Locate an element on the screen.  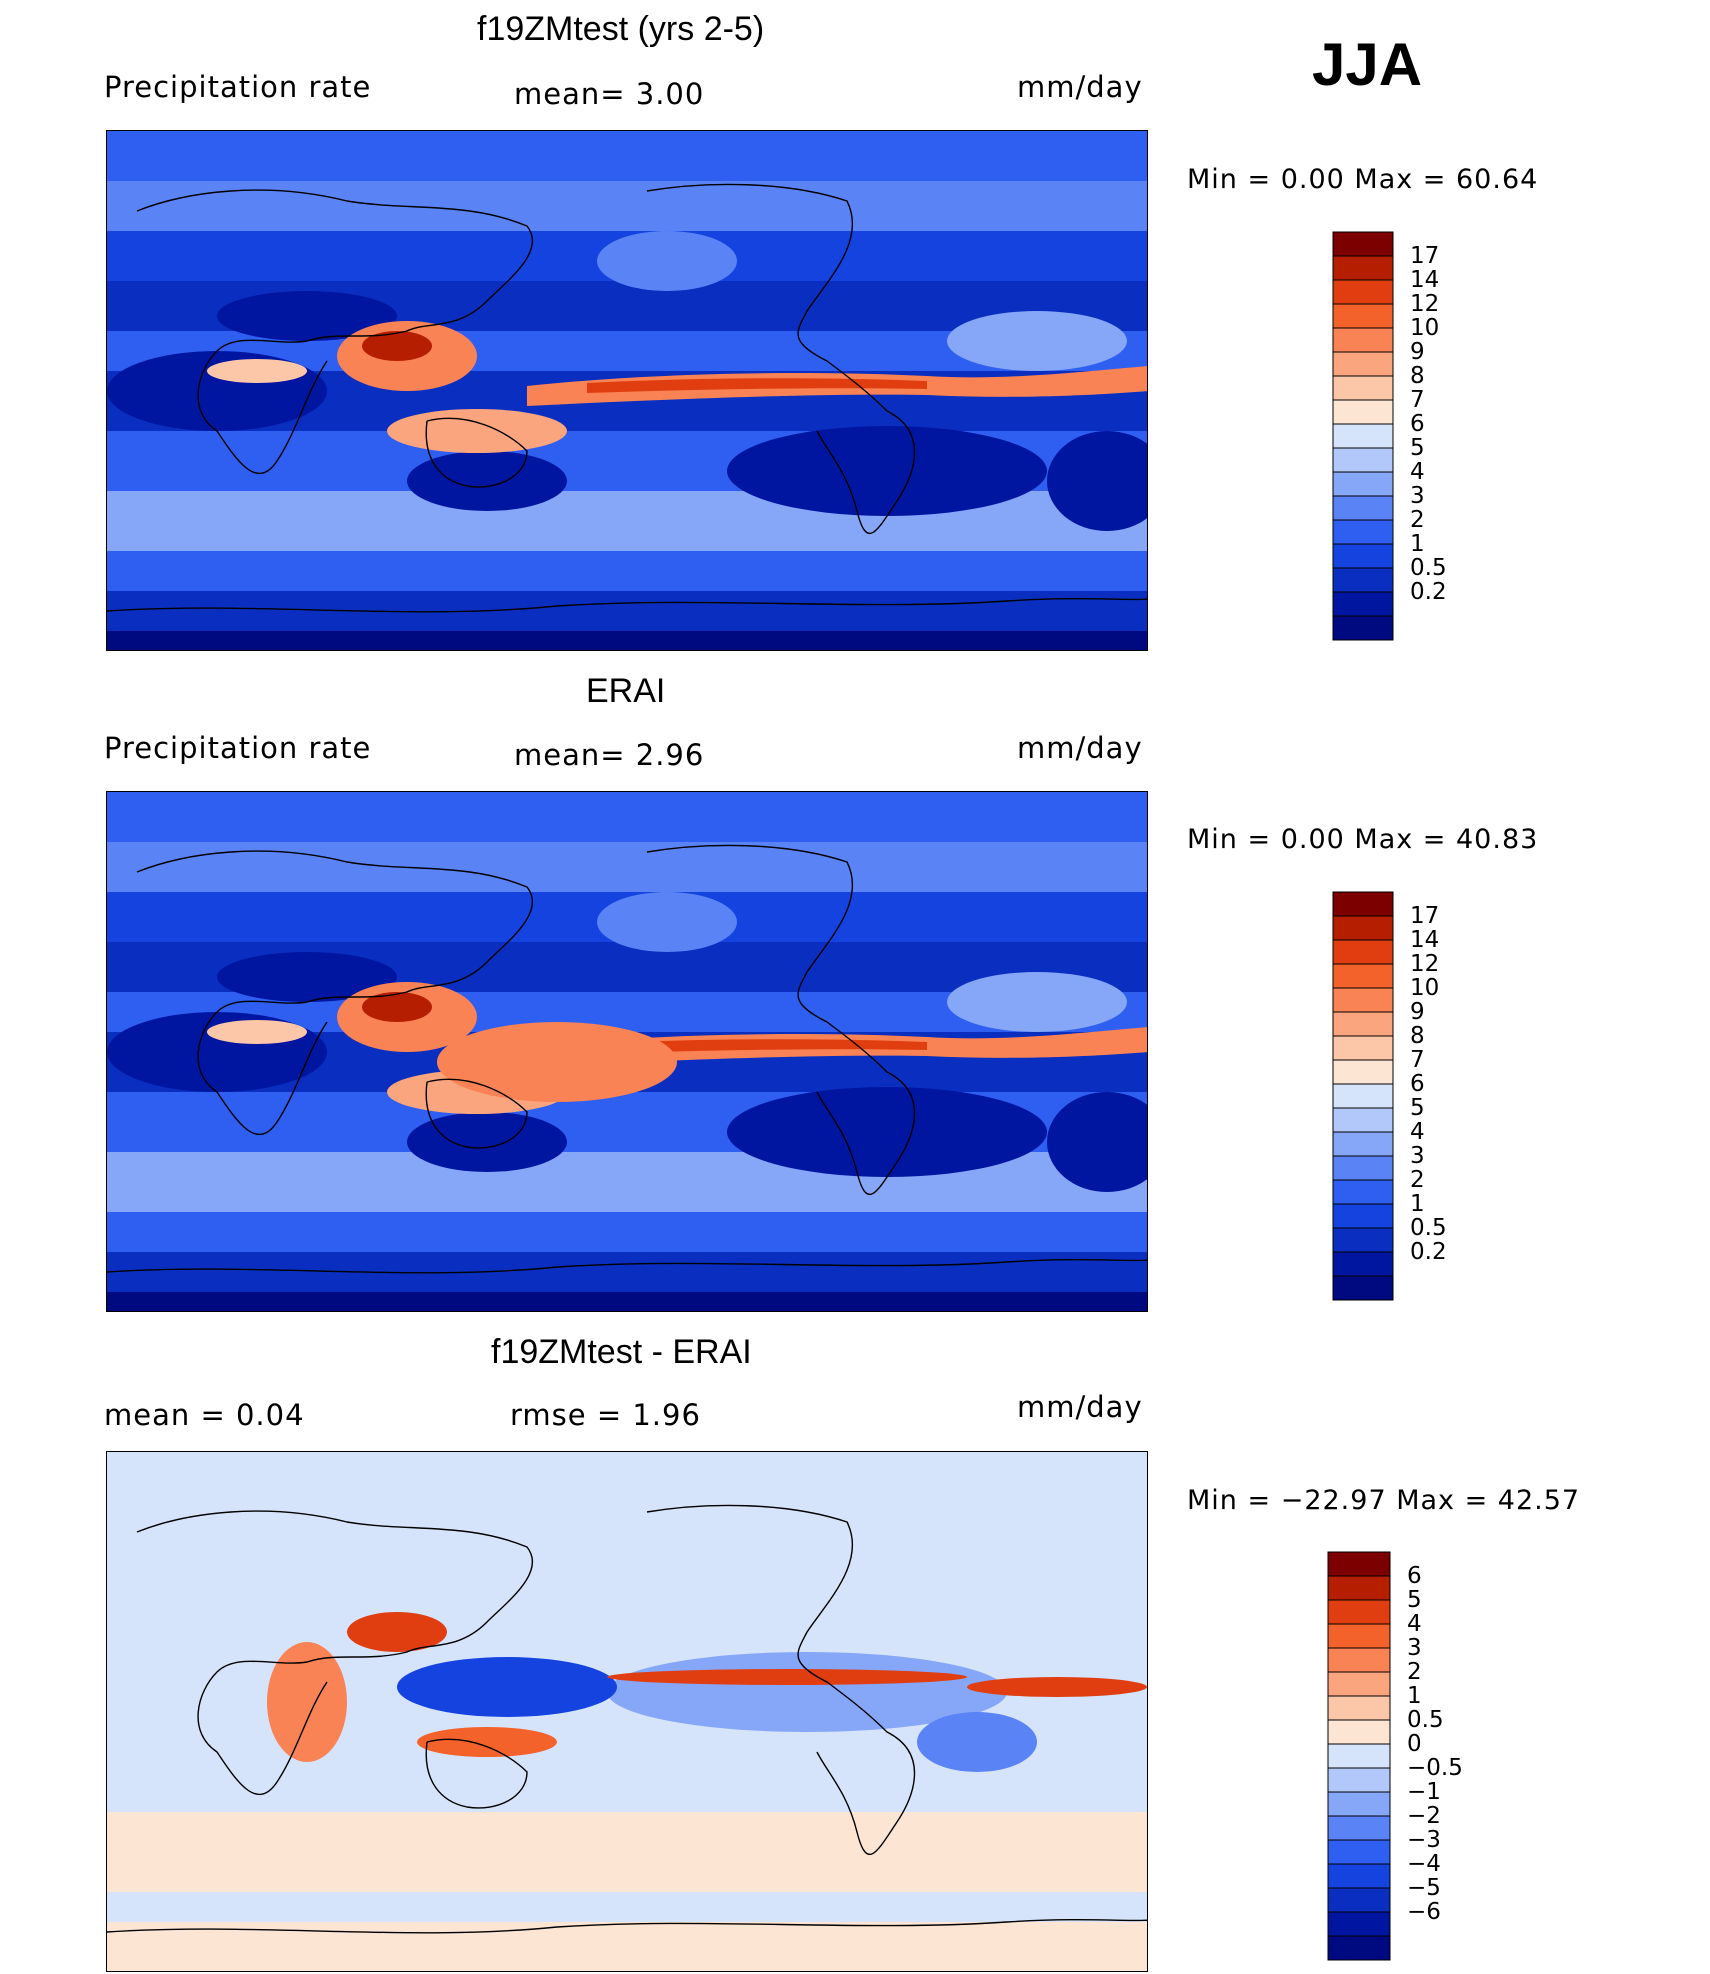
panel-1-colorbar: 17 14 12 10 9 8 7 6 5 4 3 2 1 0.5 0.2 is located at coordinates (1389, 436).